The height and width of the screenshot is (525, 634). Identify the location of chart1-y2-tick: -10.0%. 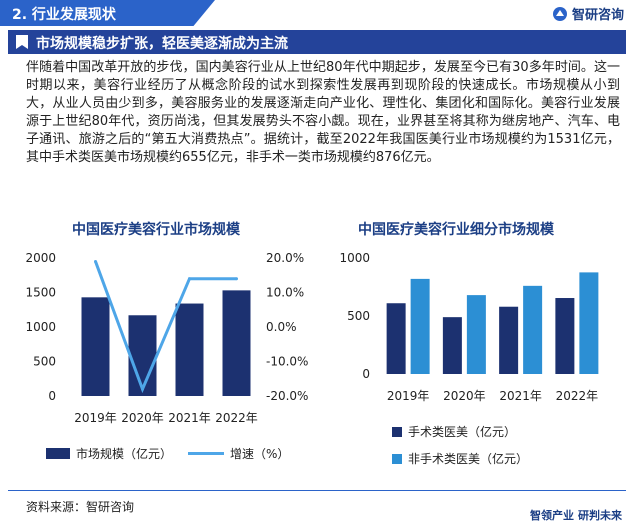
(287, 362).